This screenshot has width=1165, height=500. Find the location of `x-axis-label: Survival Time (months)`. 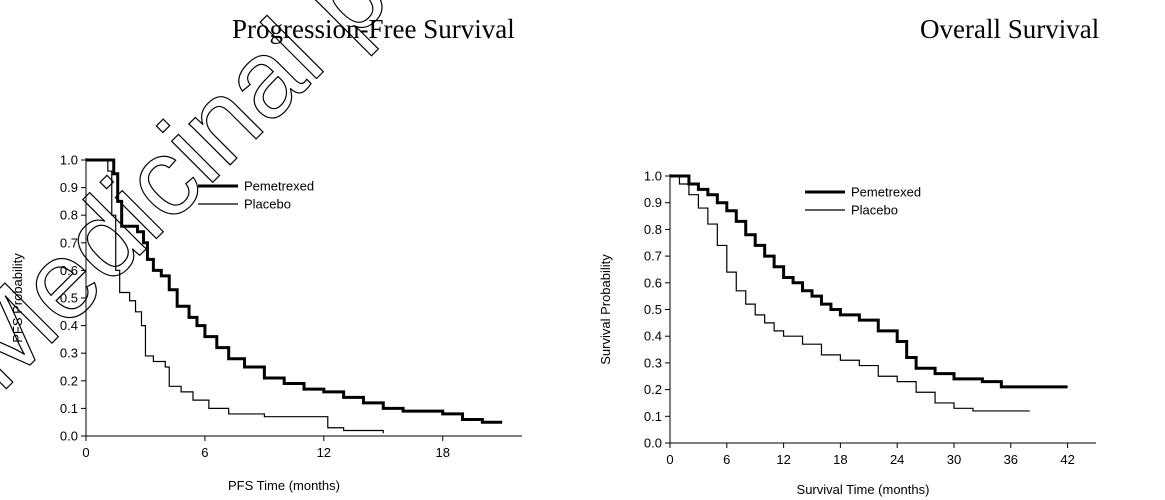

x-axis-label: Survival Time (months) is located at coordinates (863, 489).